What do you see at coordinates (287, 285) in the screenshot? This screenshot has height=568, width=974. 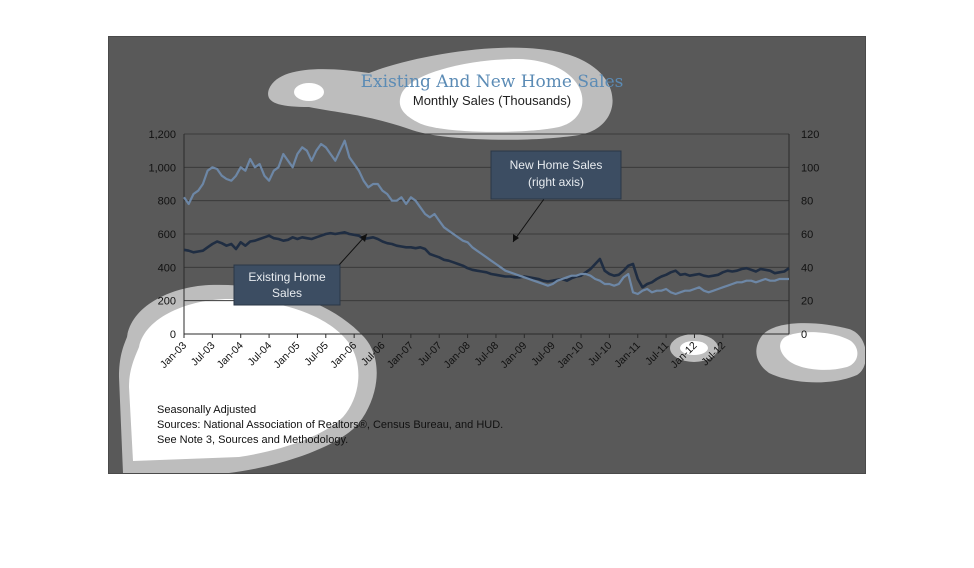 I see `callout-existing-box` at bounding box center [287, 285].